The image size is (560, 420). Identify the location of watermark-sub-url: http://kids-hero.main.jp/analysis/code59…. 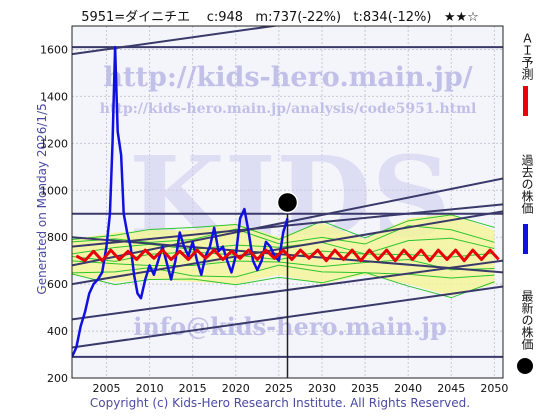
(288, 109).